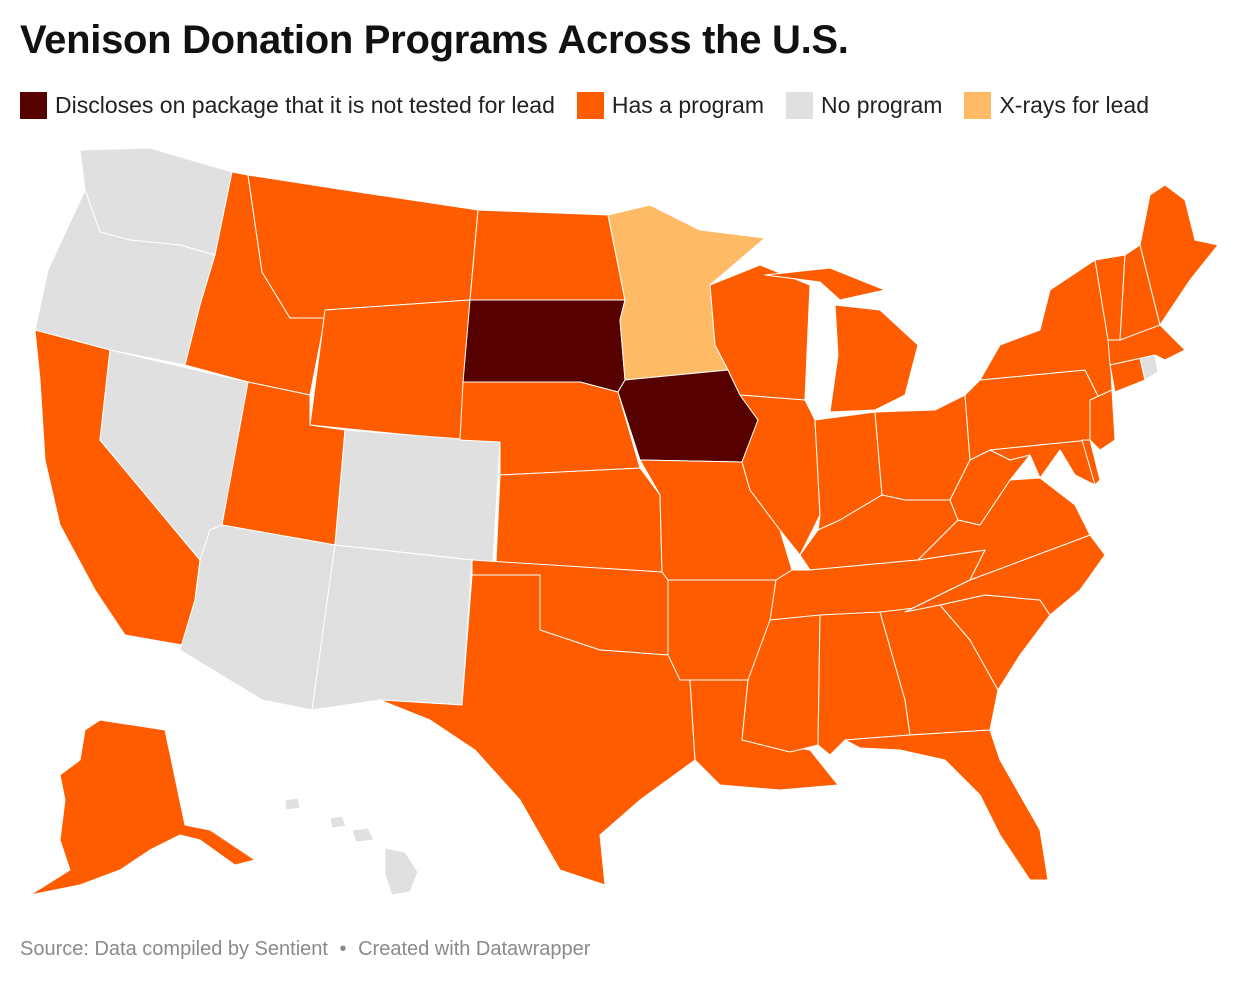  Describe the element at coordinates (800, 105) in the screenshot. I see `legend-swatch-no-program` at that location.